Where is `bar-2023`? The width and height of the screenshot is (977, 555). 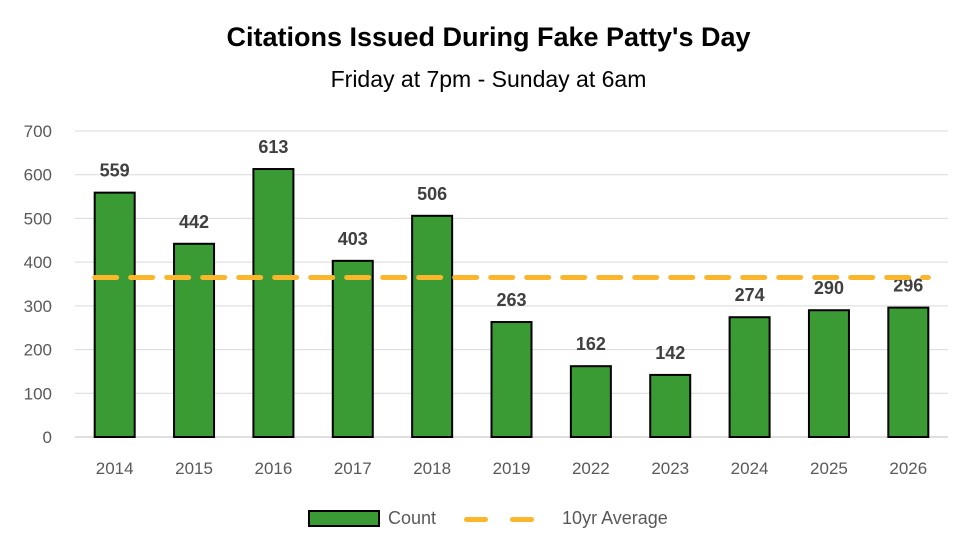 bar-2023 is located at coordinates (670, 406).